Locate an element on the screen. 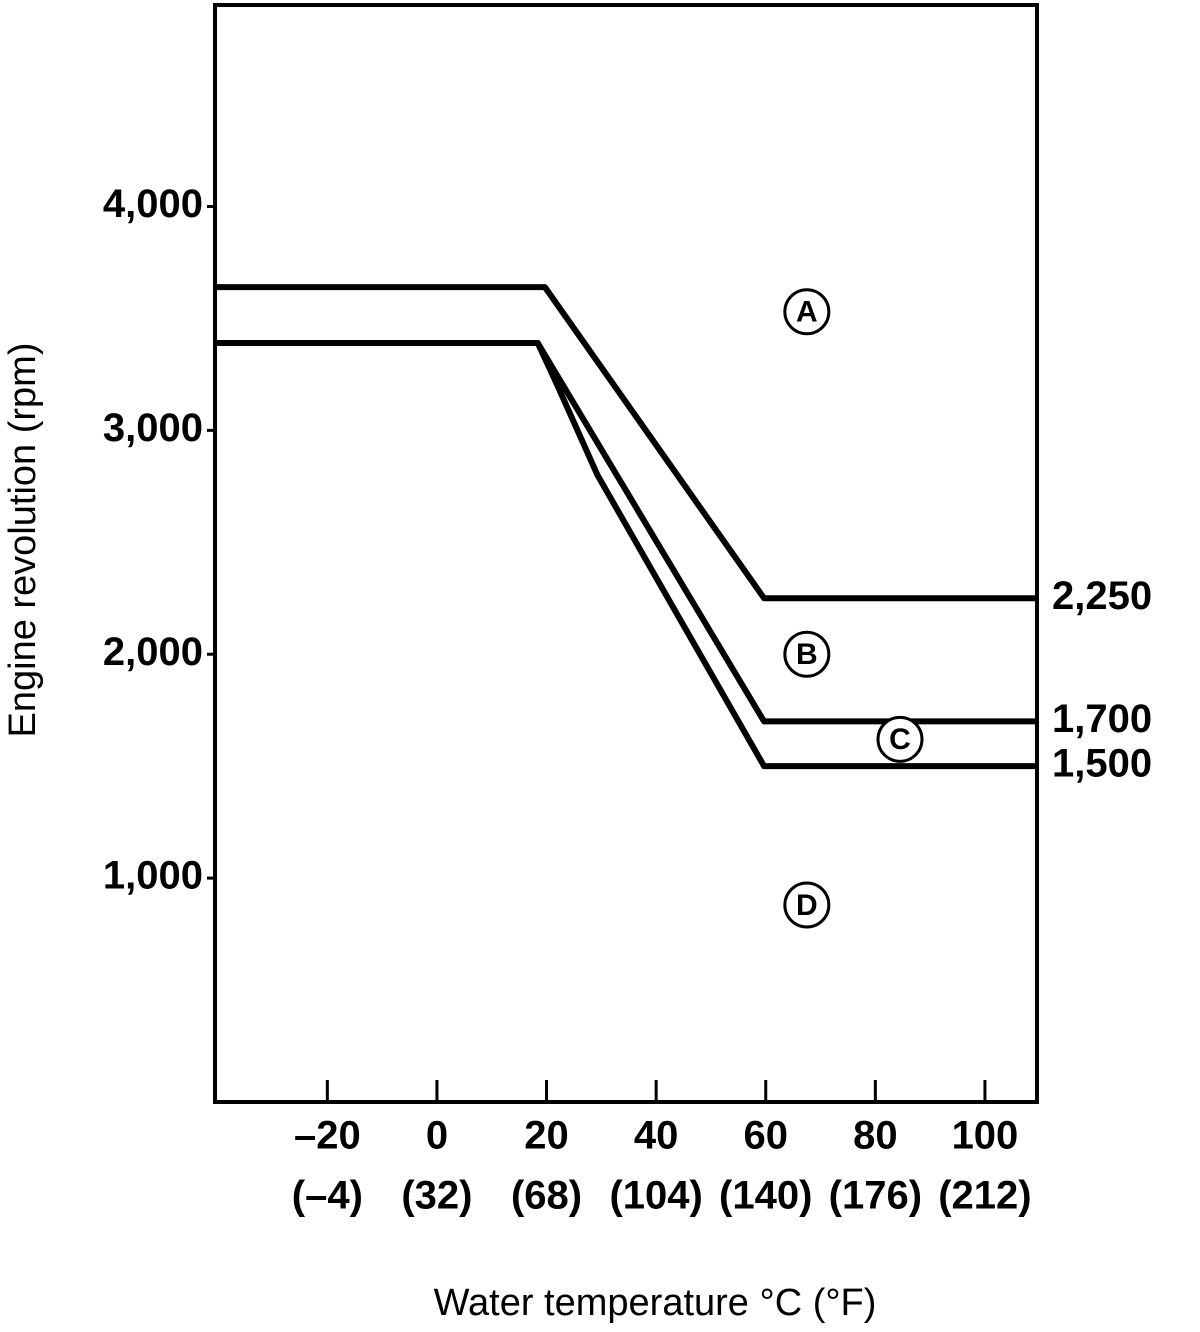 This screenshot has width=1200, height=1332. region-label: B is located at coordinates (807, 654).